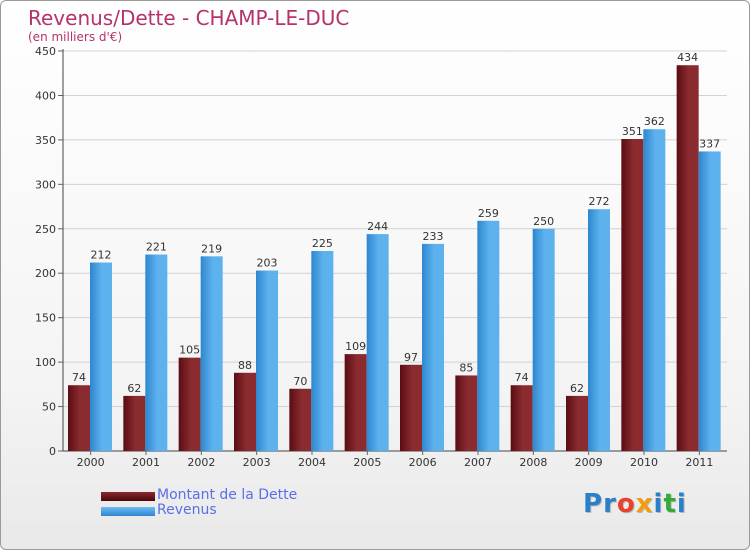 Image resolution: width=750 pixels, height=550 pixels. What do you see at coordinates (128, 496) in the screenshot?
I see `legend-swatch-dette` at bounding box center [128, 496].